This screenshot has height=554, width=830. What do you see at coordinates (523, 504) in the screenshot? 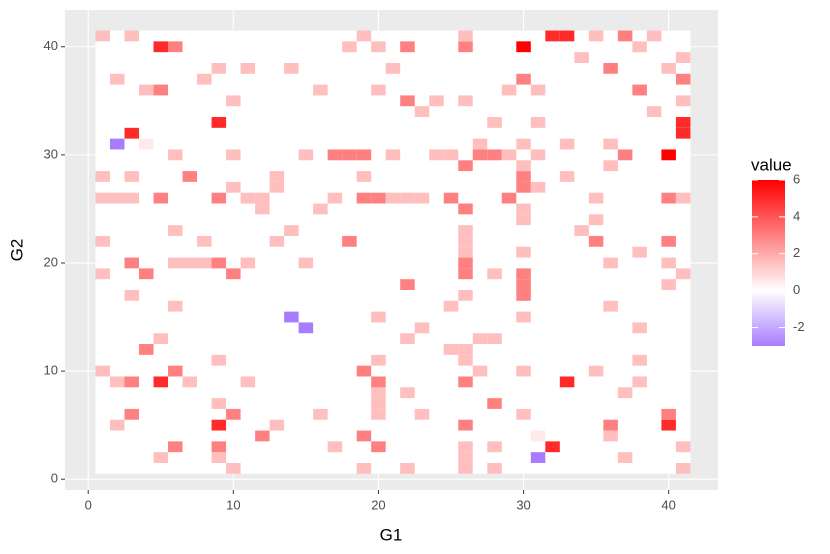
I see `x-tick-label: 30` at bounding box center [523, 504].